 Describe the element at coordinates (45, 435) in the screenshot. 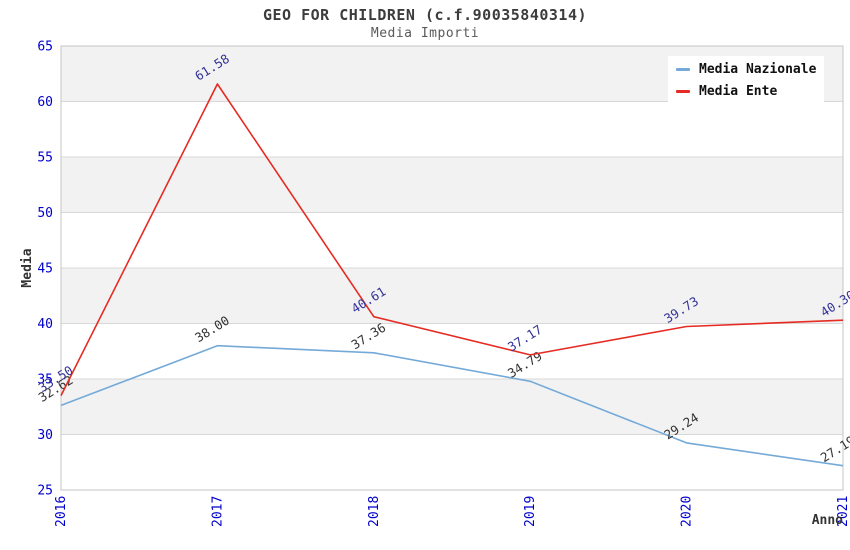

I see `y-tick-label: 30` at that location.